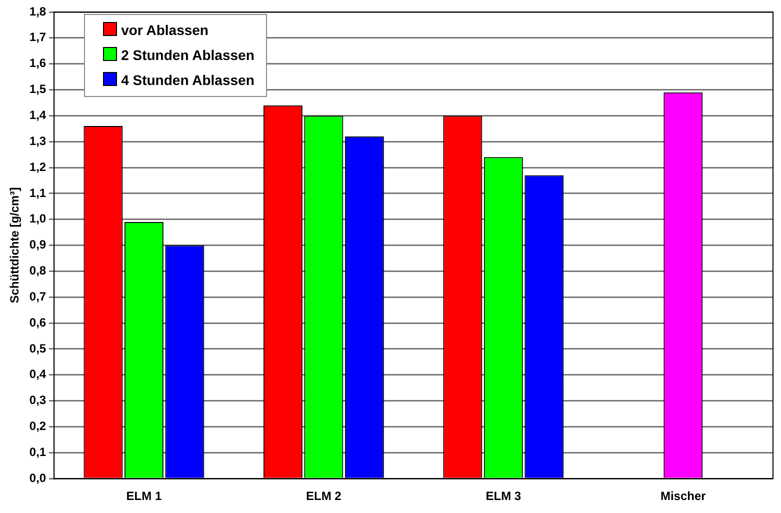 The width and height of the screenshot is (781, 513). What do you see at coordinates (187, 80) in the screenshot?
I see `legend-label: 4 Stunden Ablassen` at bounding box center [187, 80].